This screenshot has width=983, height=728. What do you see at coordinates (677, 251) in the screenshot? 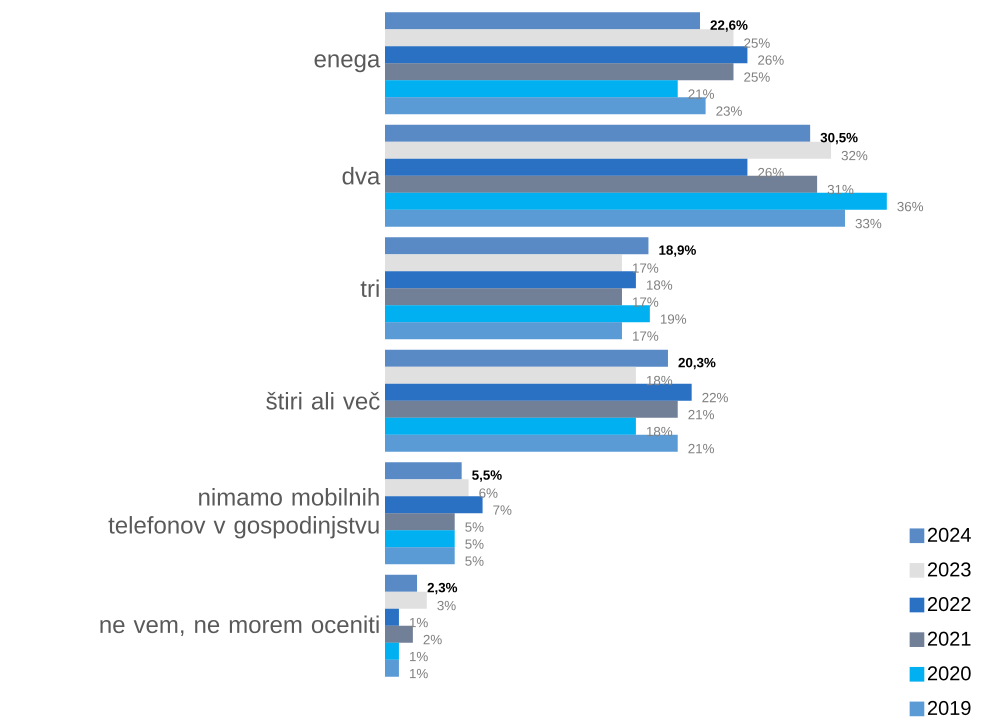
I see `data-label: 18,9%` at bounding box center [677, 251].